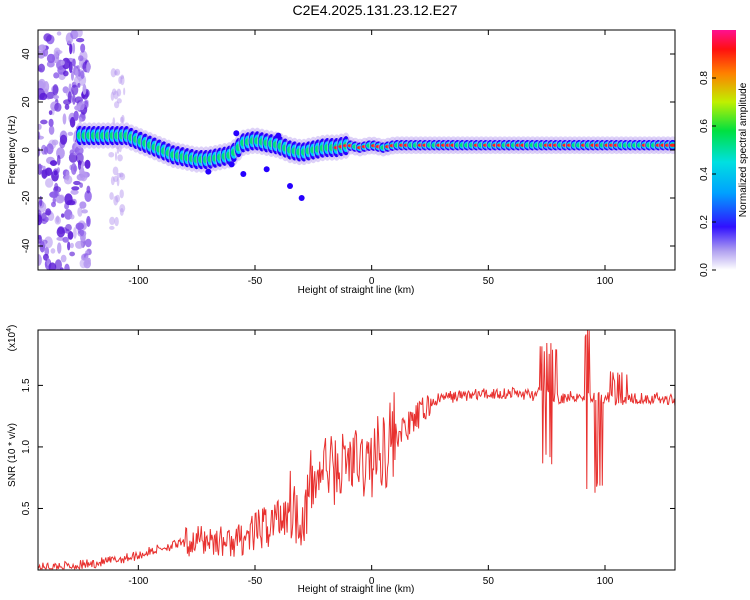 The image size is (750, 600). Describe the element at coordinates (743, 149) in the screenshot. I see `colorbar-label: Normalized spectral amplitude` at that location.